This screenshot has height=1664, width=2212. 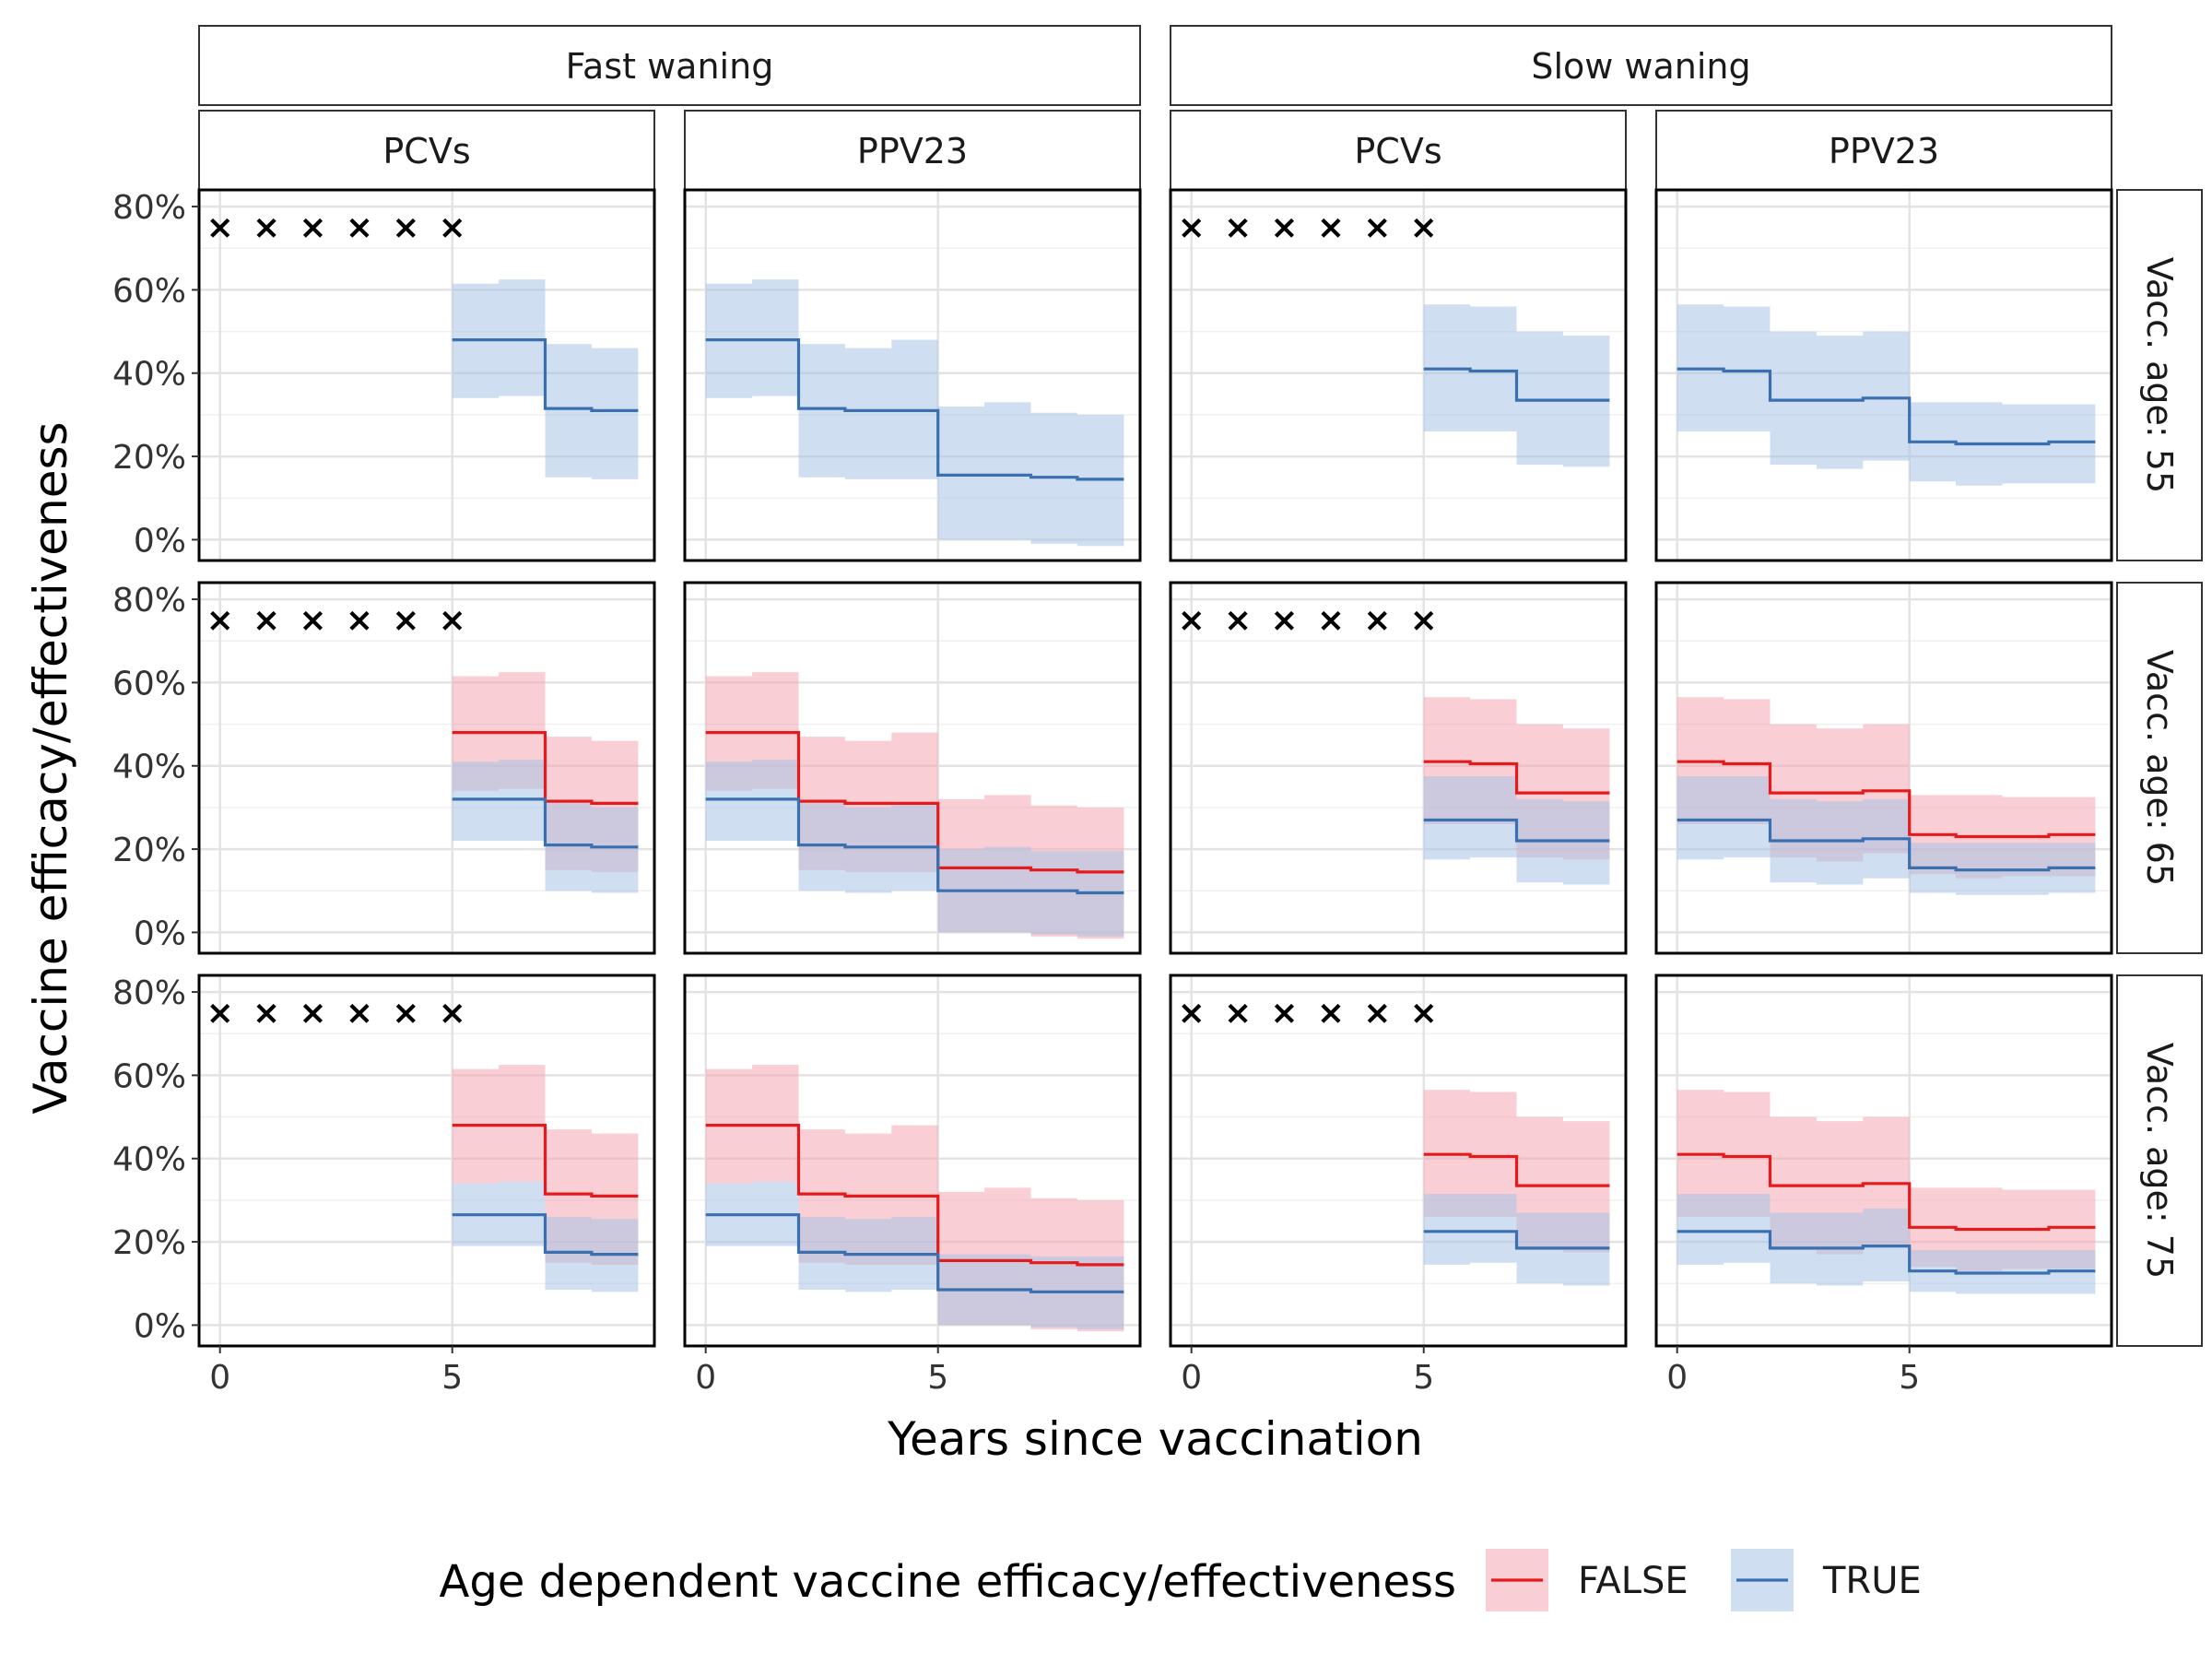 What do you see at coordinates (149, 683) in the screenshot?
I see `y-tick-label: 60%` at bounding box center [149, 683].